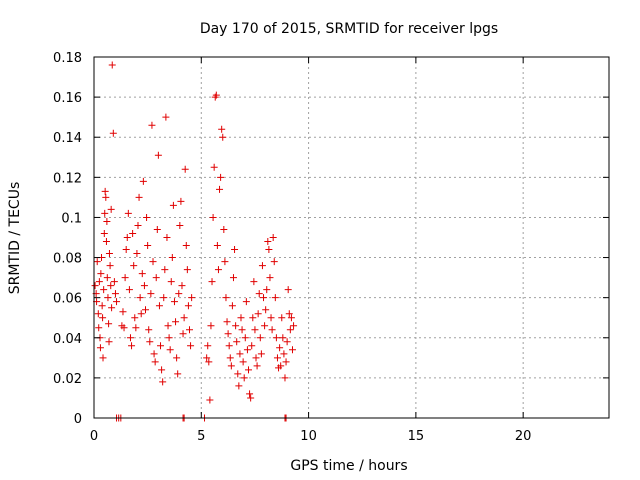  What do you see at coordinates (67, 178) in the screenshot?
I see `y-tick-label: 0.12` at bounding box center [67, 178].